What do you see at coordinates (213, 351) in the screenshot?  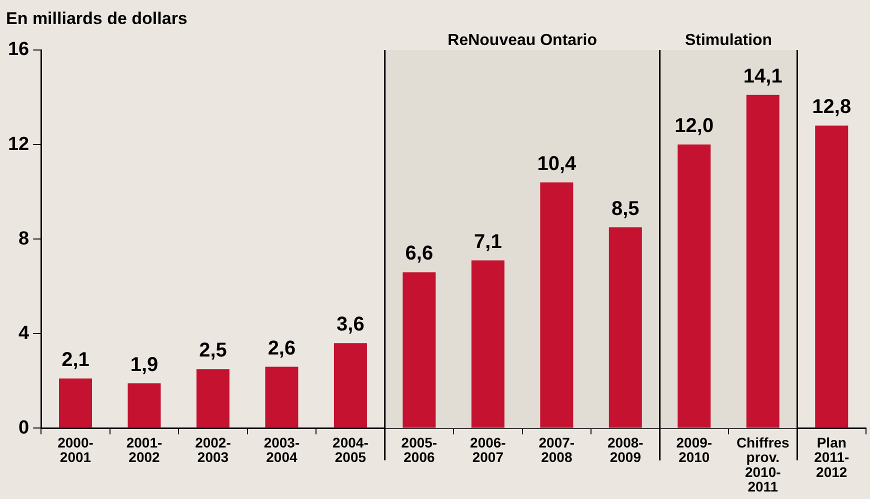 I see `data-label: 2,5` at bounding box center [213, 351].